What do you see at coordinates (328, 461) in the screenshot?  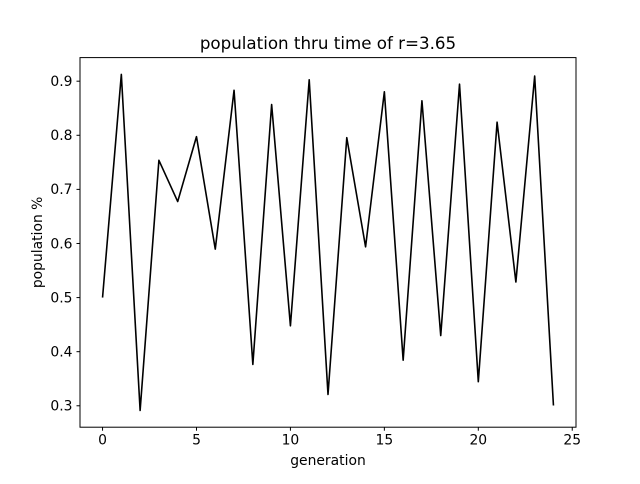 I see `x-axis-label: generation` at bounding box center [328, 461].